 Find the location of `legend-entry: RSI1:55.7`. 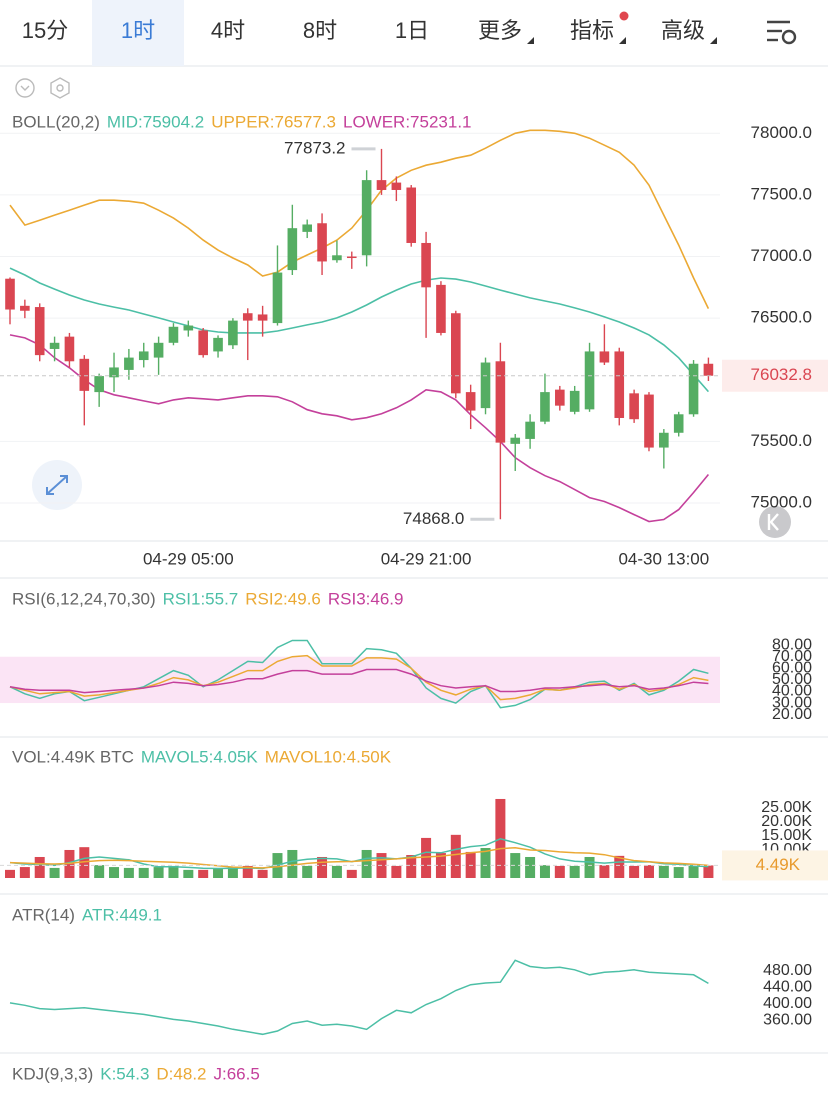

legend-entry: RSI1:55.7 is located at coordinates (201, 598).